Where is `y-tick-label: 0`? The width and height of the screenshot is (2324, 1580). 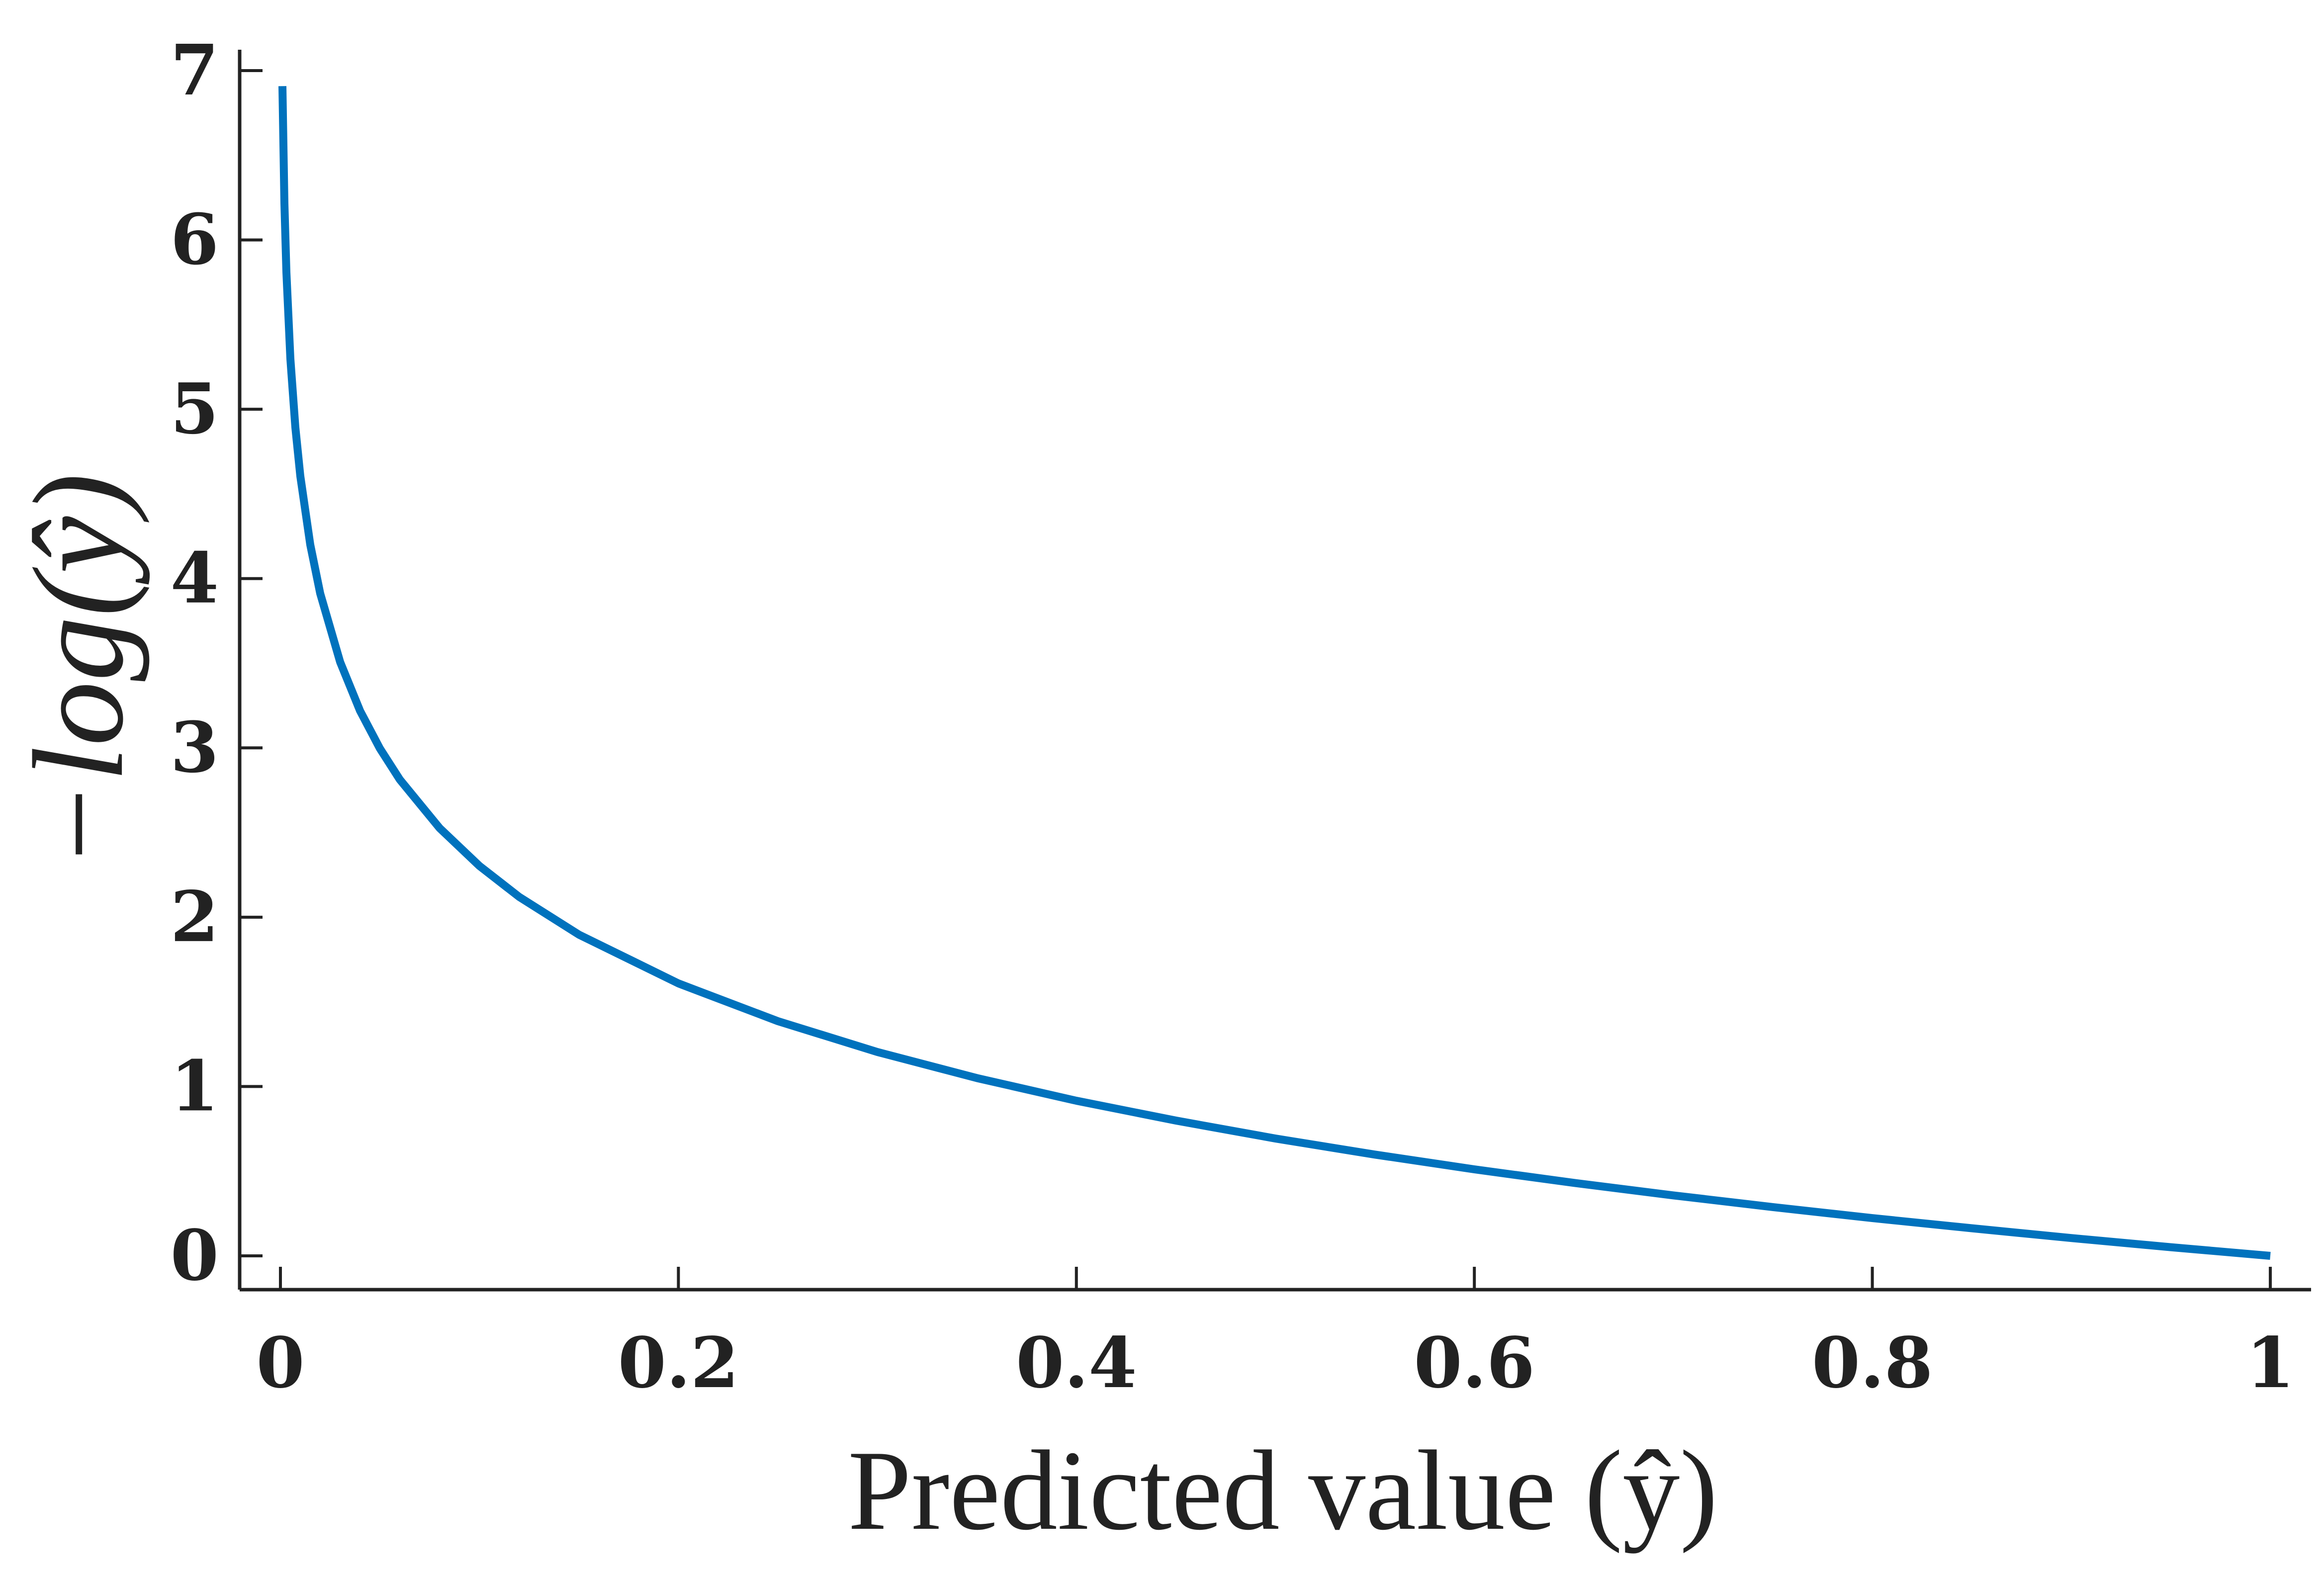
y-tick-label: 0 is located at coordinates (195, 1256).